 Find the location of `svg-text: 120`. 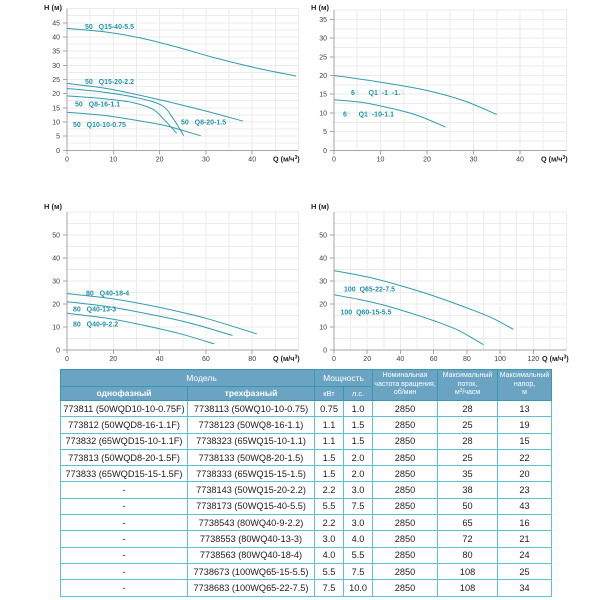

svg-text: 120 is located at coordinates (533, 359).